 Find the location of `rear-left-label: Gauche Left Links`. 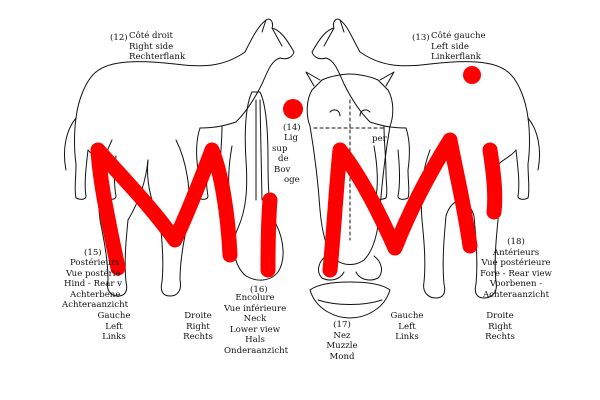

rear-left-label: Gauche Left Links is located at coordinates (114, 327).